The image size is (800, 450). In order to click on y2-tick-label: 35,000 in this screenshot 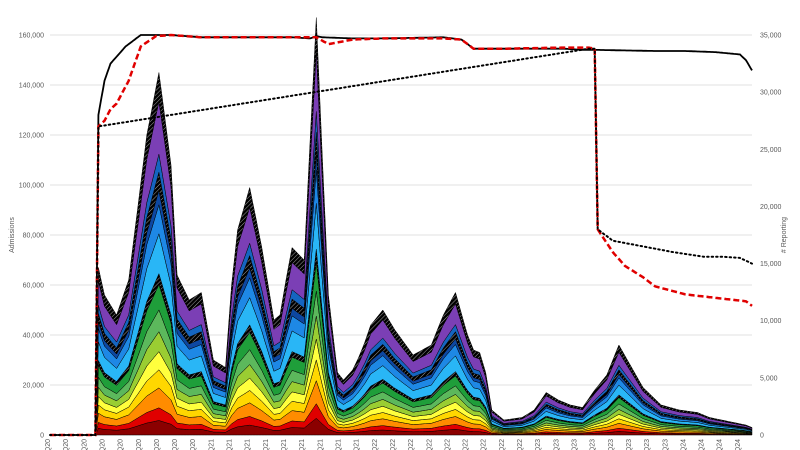, I will do `click(771, 36)`.